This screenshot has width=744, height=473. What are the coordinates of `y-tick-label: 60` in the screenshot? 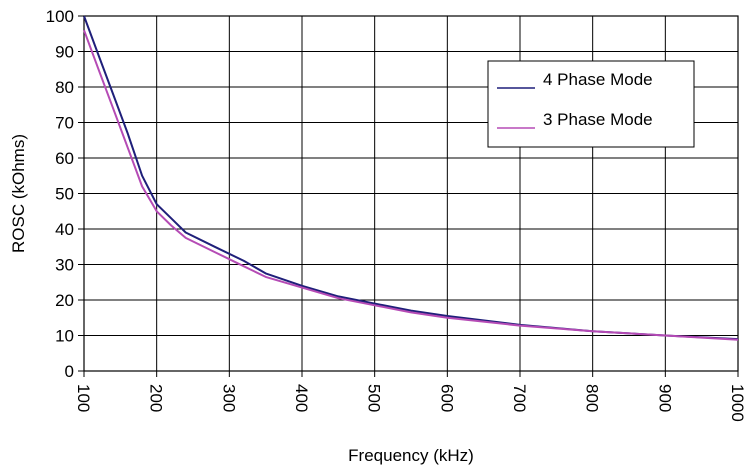 It's located at (64, 158).